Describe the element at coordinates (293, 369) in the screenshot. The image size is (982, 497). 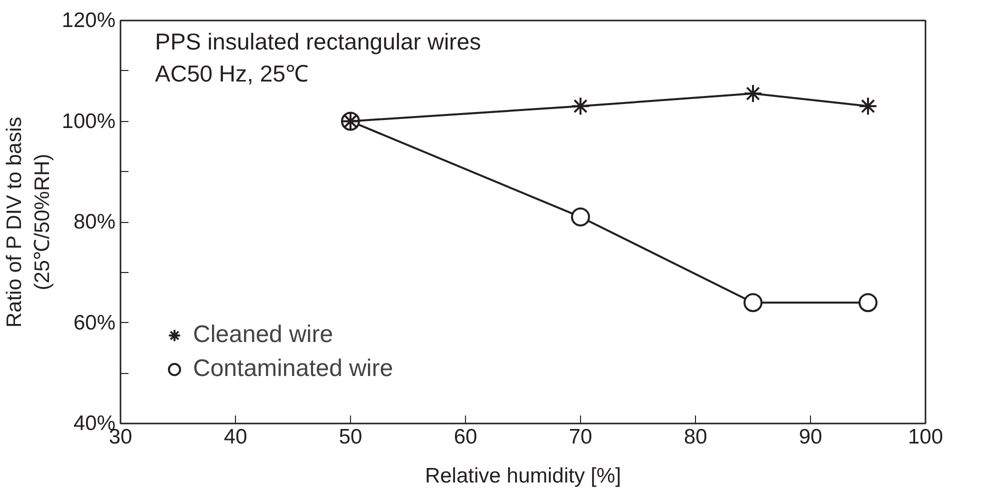
I see `legend-label: Contaminated wire` at that location.